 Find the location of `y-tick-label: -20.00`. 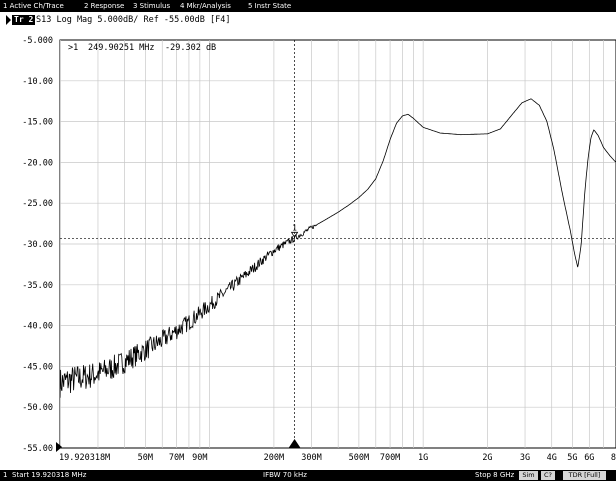

y-tick-label: -20.00 is located at coordinates (37, 163).